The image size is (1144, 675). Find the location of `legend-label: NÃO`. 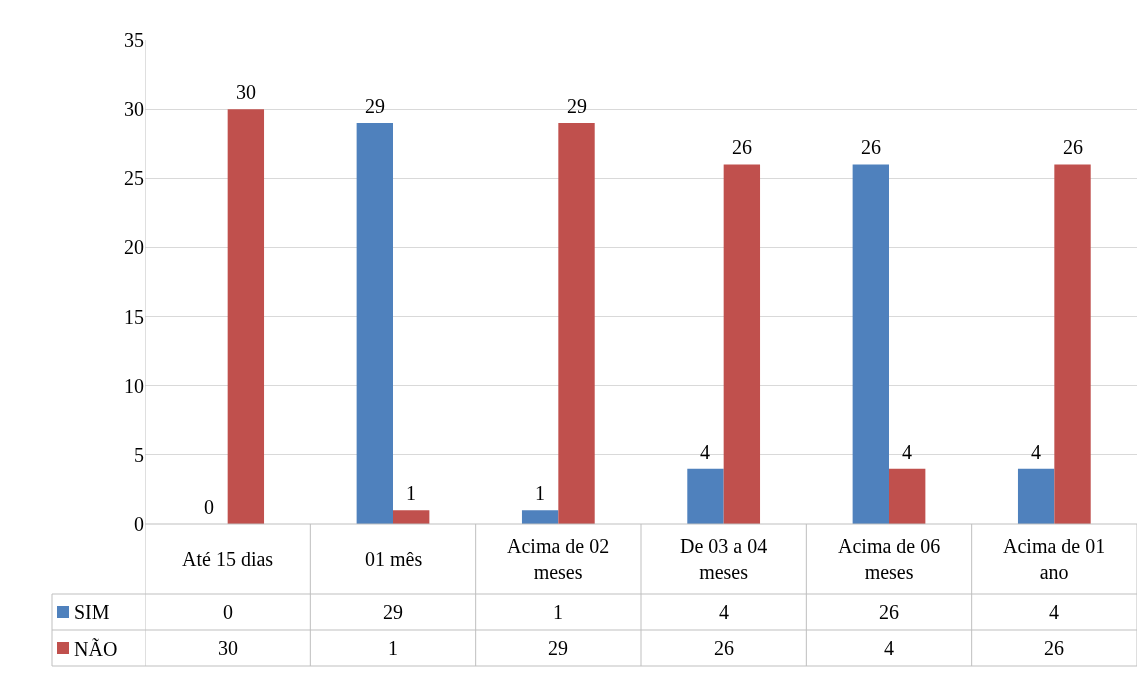

legend-label: NÃO is located at coordinates (96, 648).